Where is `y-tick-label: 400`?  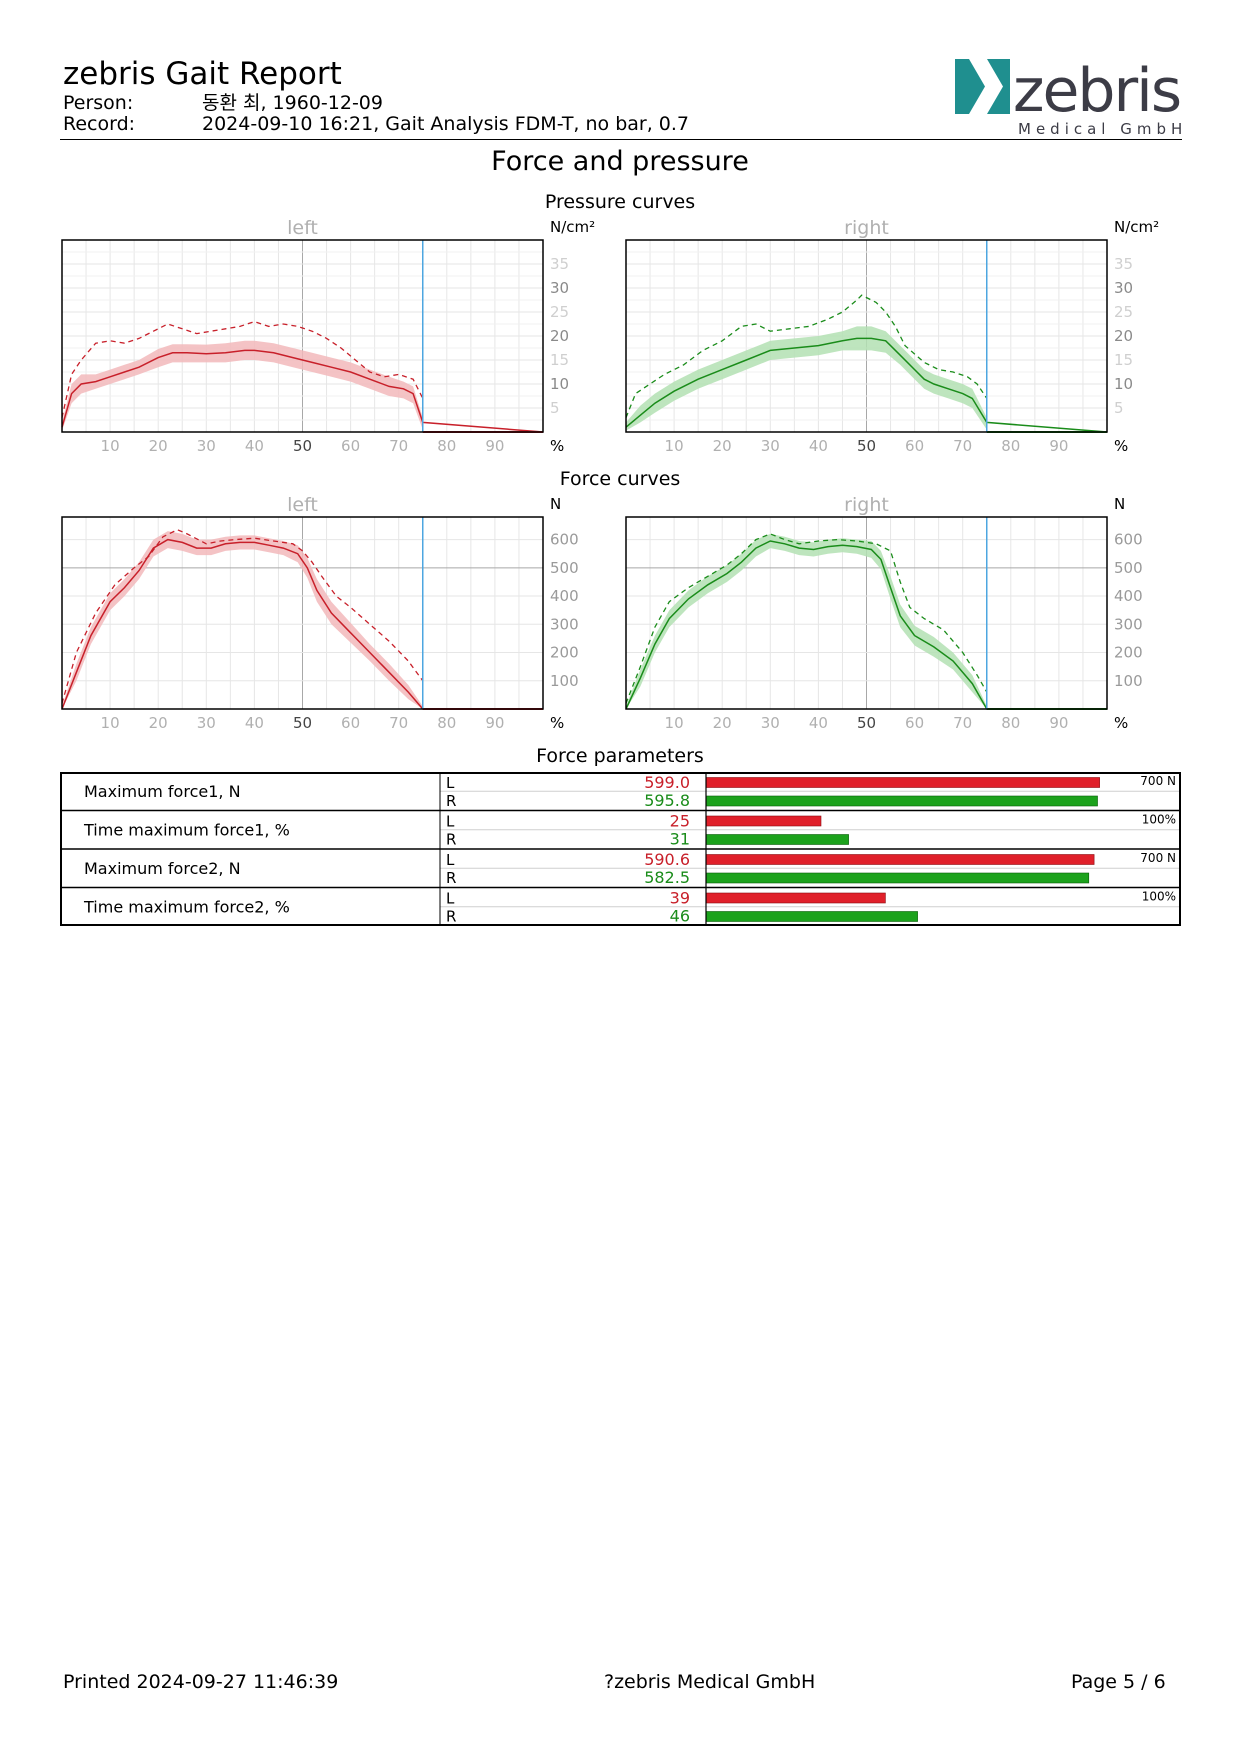 y-tick-label: 400 is located at coordinates (564, 596).